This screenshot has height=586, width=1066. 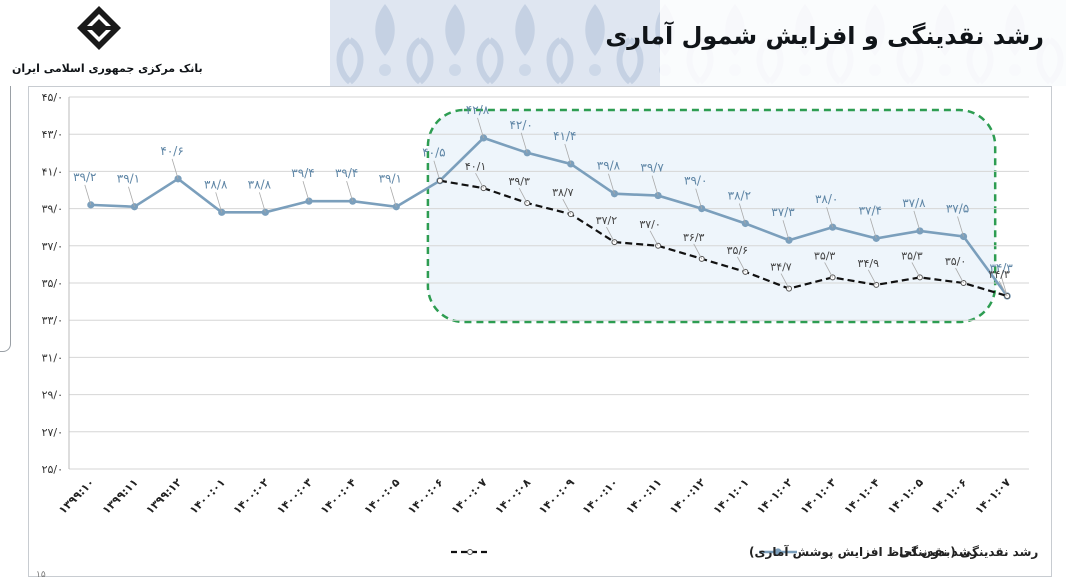 I want to click on x-tick-label: ۱۳۹۹:۱۲, so click(x=163, y=496).